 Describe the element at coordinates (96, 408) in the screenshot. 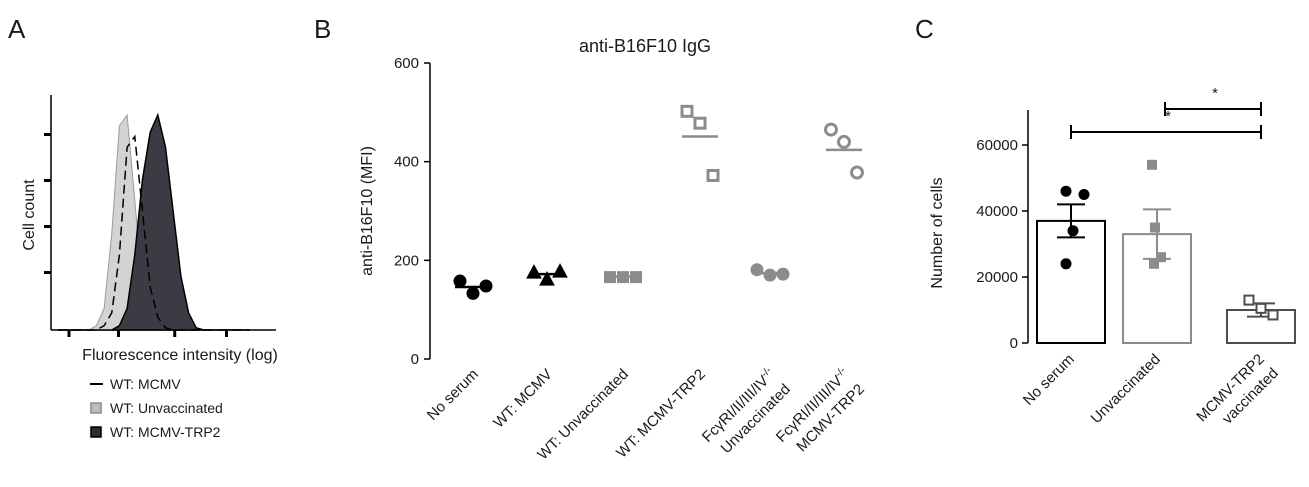

I see `legend-light-square-icon` at that location.